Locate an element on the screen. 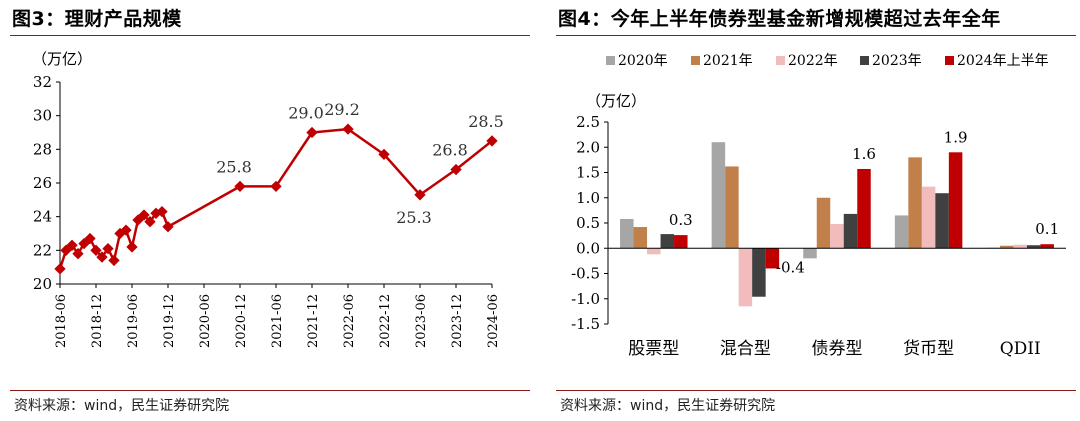 The height and width of the screenshot is (421, 1080). y-tick-label: -1.0 is located at coordinates (585, 299).